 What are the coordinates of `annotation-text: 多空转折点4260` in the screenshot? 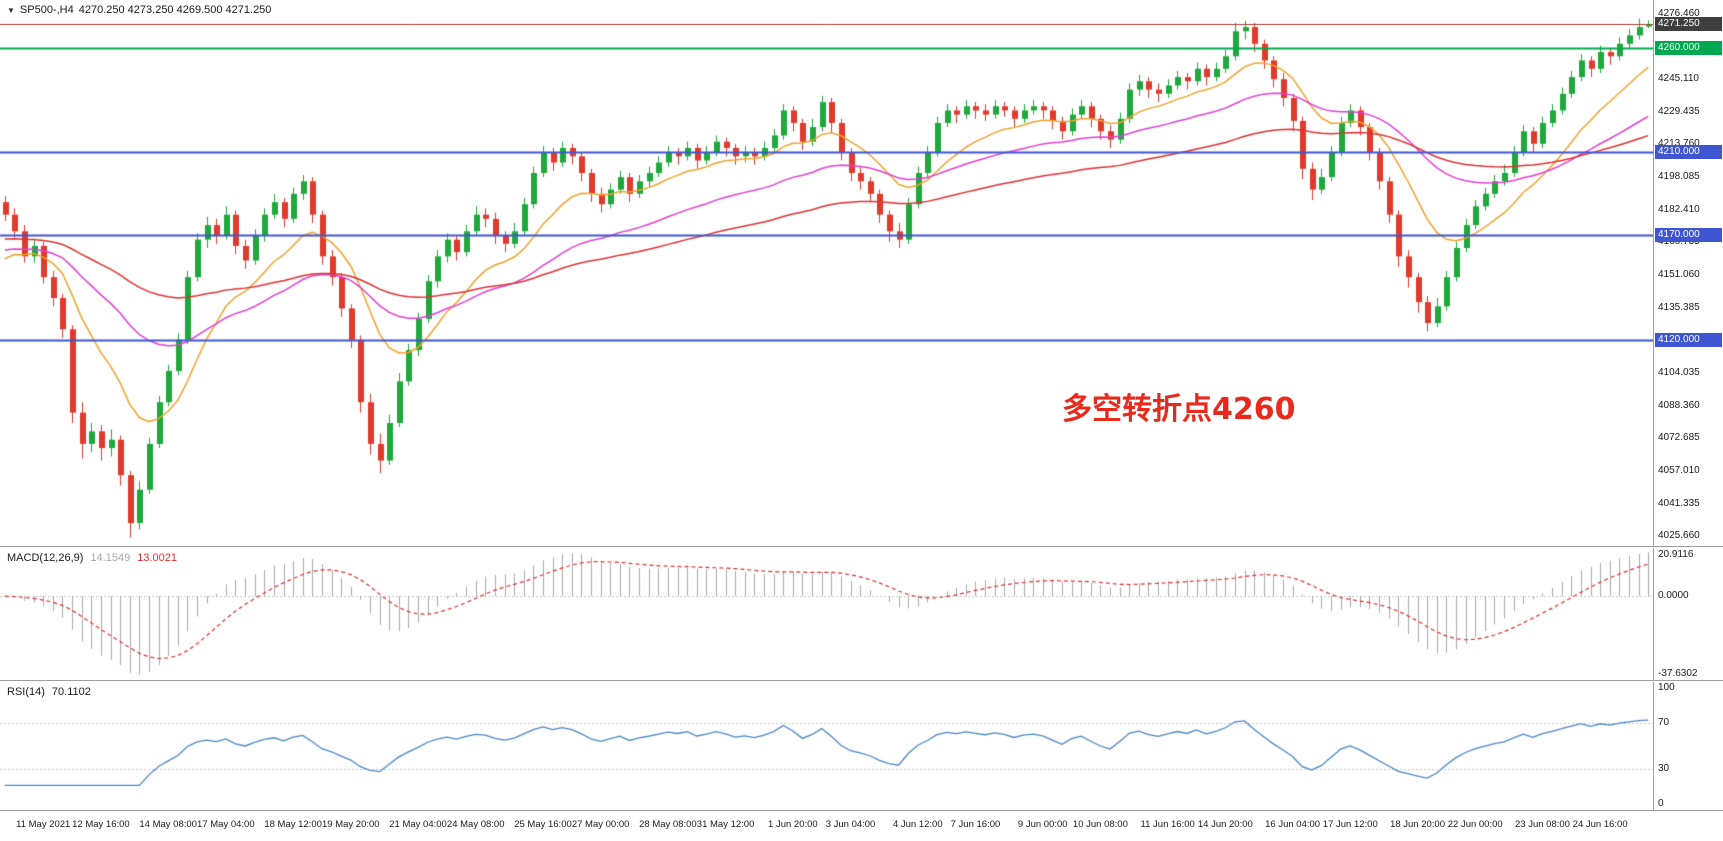 It's located at (1179, 409).